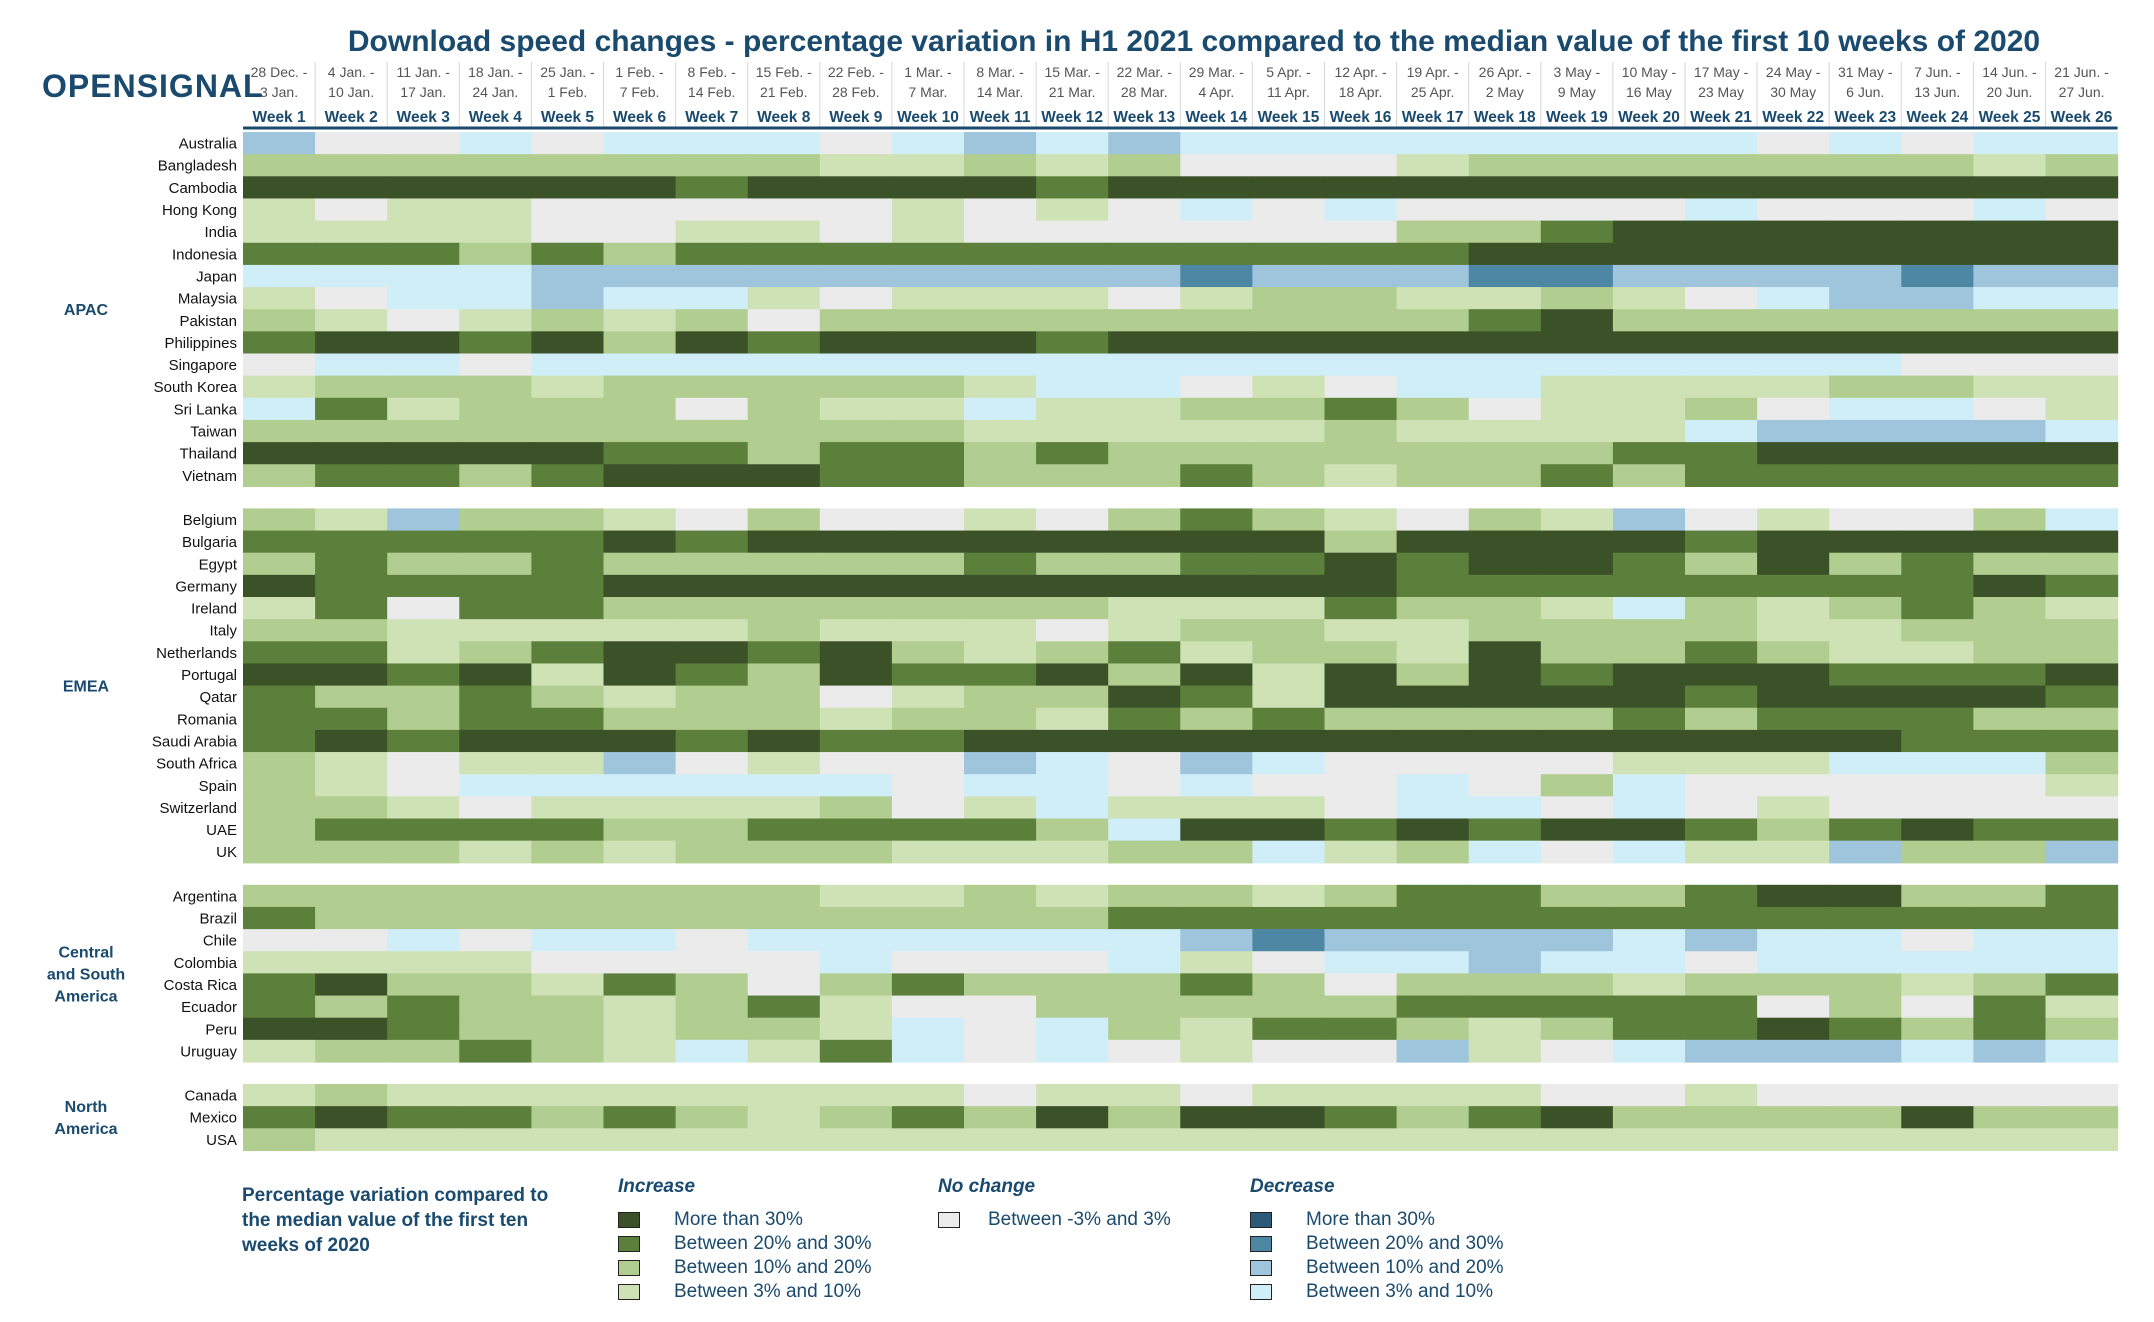 Image resolution: width=2154 pixels, height=1322 pixels. What do you see at coordinates (195, 741) in the screenshot?
I see `country-label: Saudi Arabia` at bounding box center [195, 741].